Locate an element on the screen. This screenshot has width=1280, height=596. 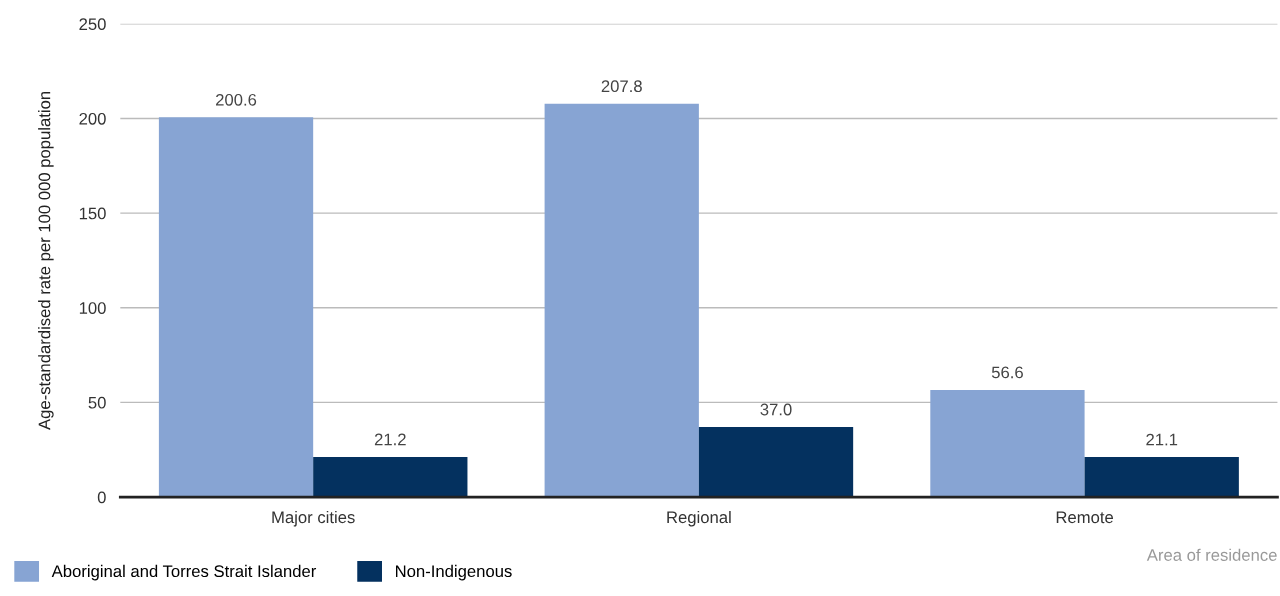
data-label: 207.8 is located at coordinates (621, 86).